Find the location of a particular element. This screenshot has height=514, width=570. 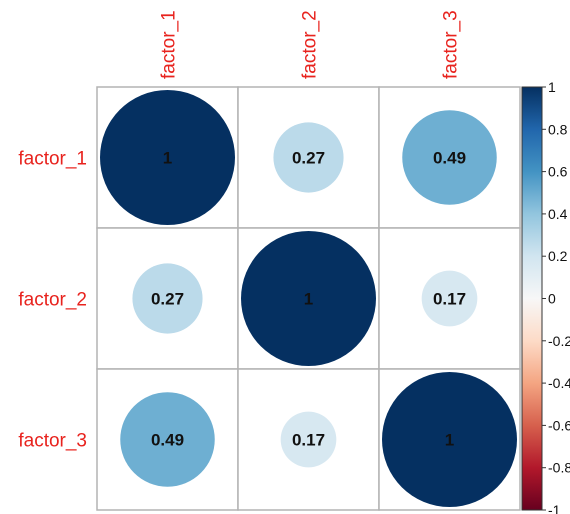

legend-tick-label: 1 is located at coordinates (552, 87).